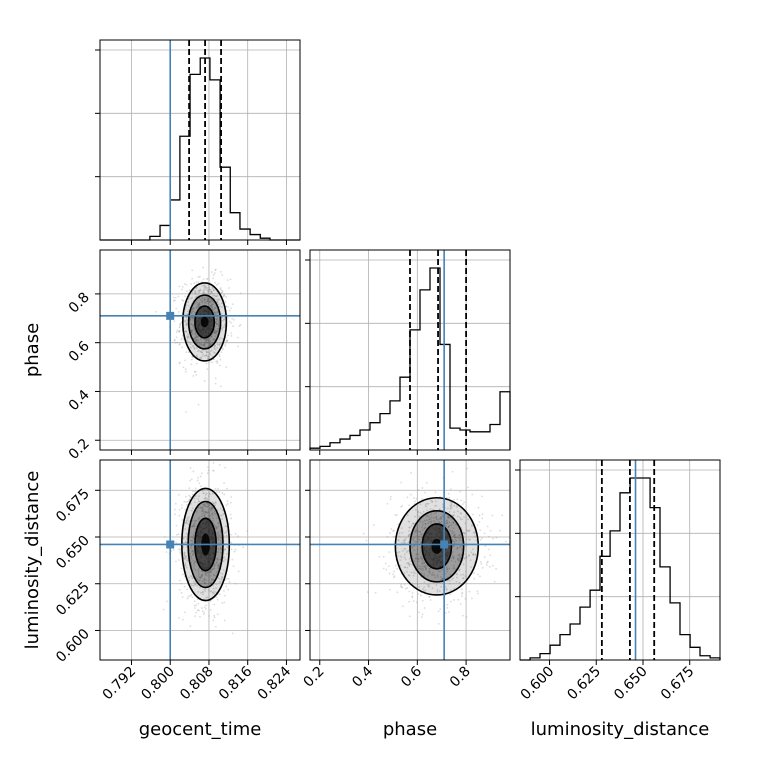 This screenshot has height=760, width=760. I want to click on histogram-luminosity_distance, so click(620, 569).